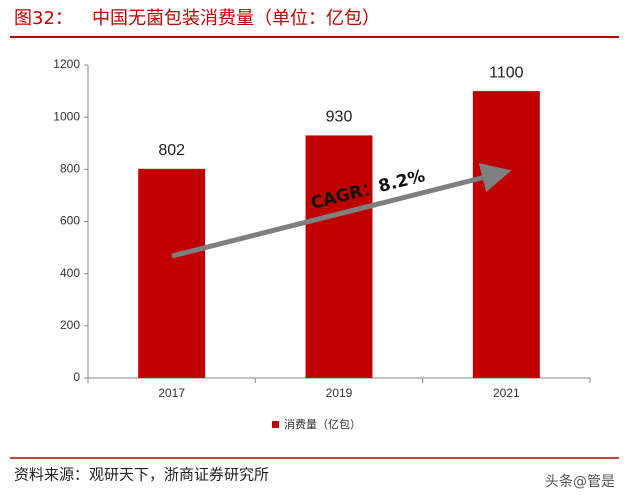  Describe the element at coordinates (70, 169) in the screenshot. I see `y-tick-label: 800` at that location.